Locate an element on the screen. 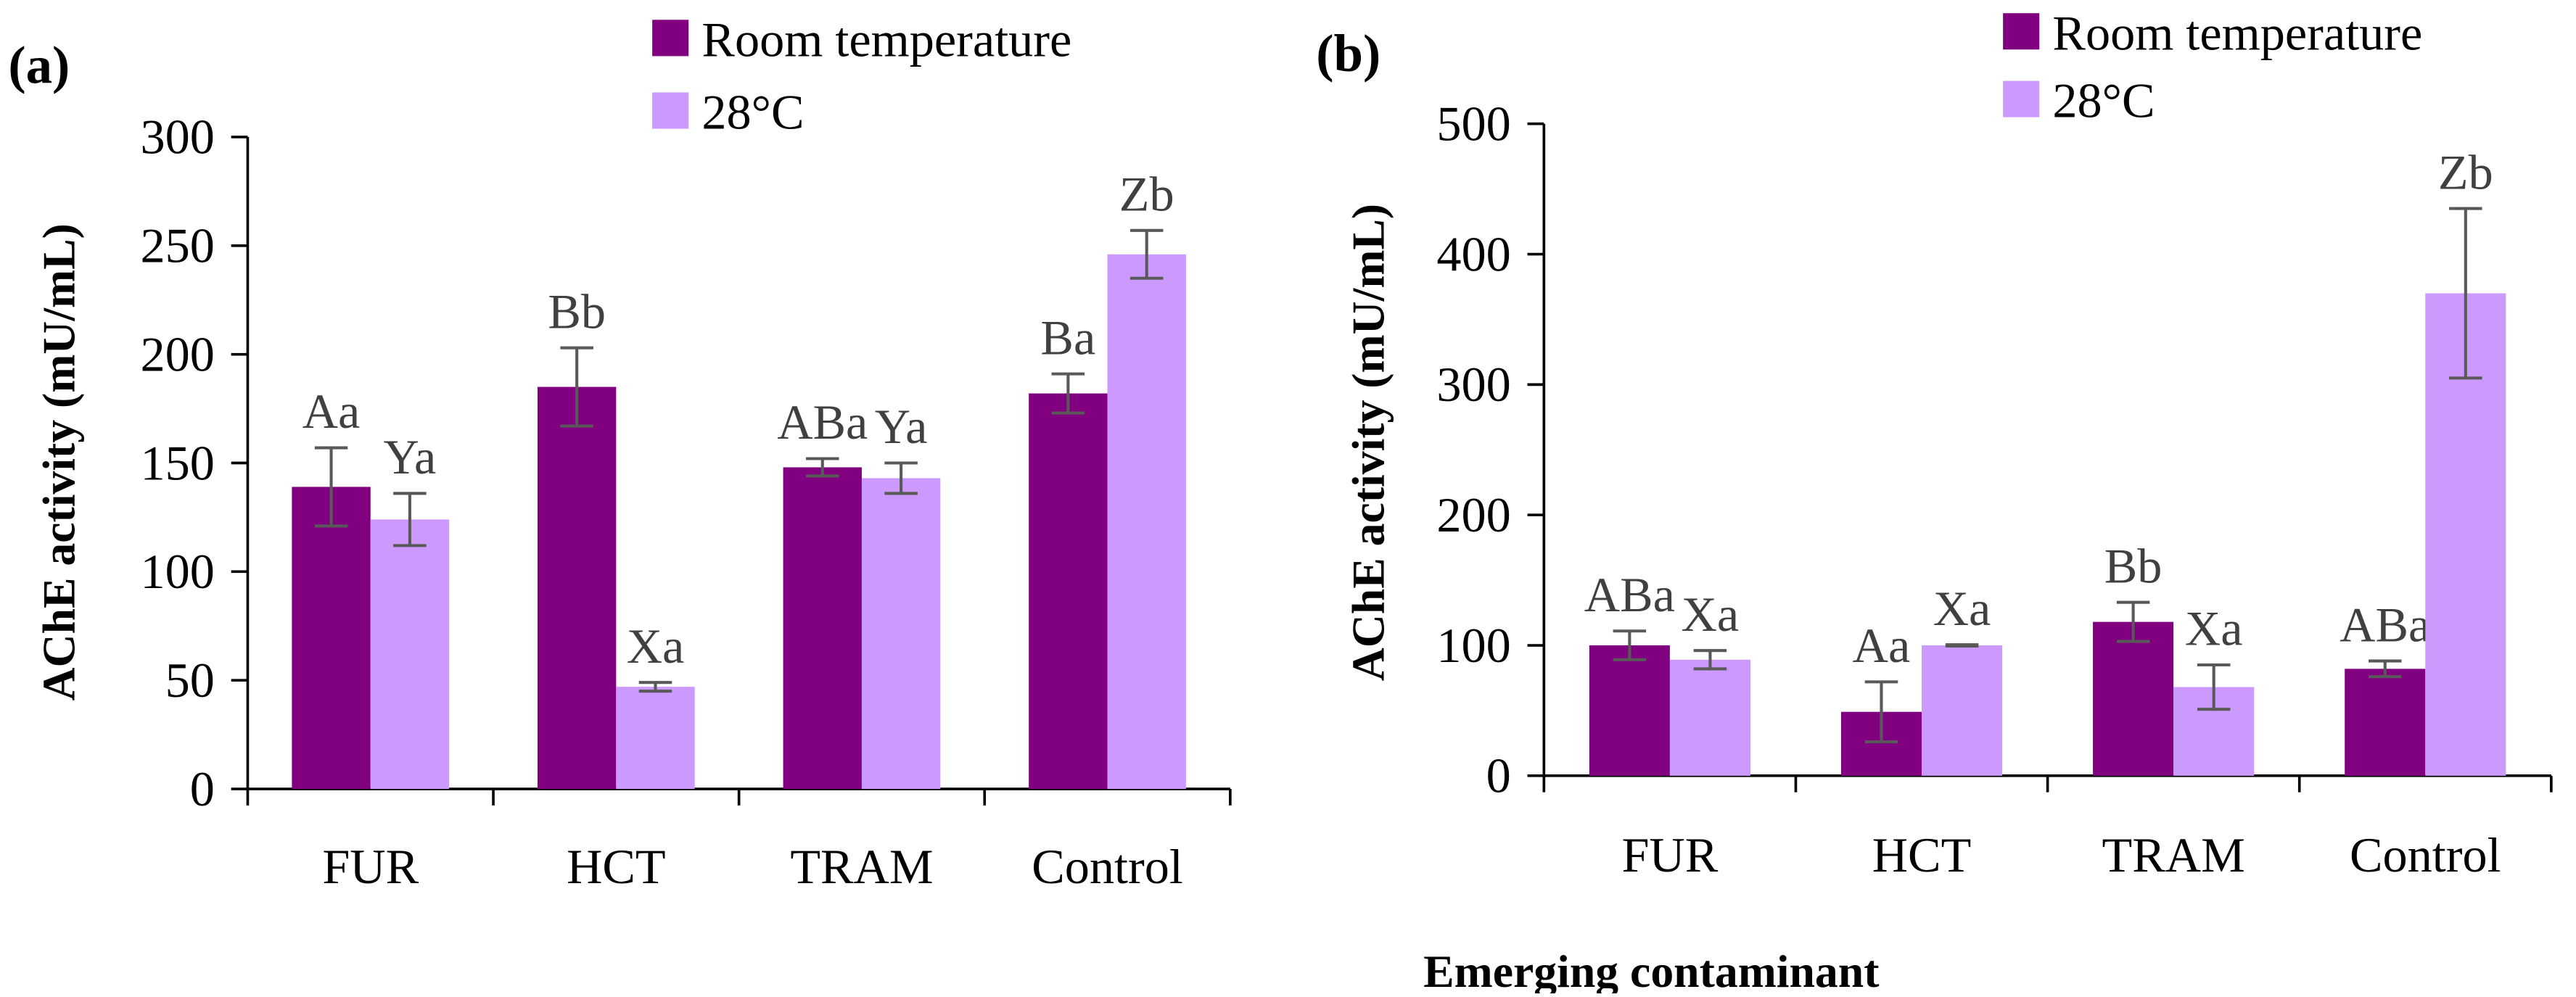 The image size is (2576, 997). panel-label: (a) is located at coordinates (39, 65).